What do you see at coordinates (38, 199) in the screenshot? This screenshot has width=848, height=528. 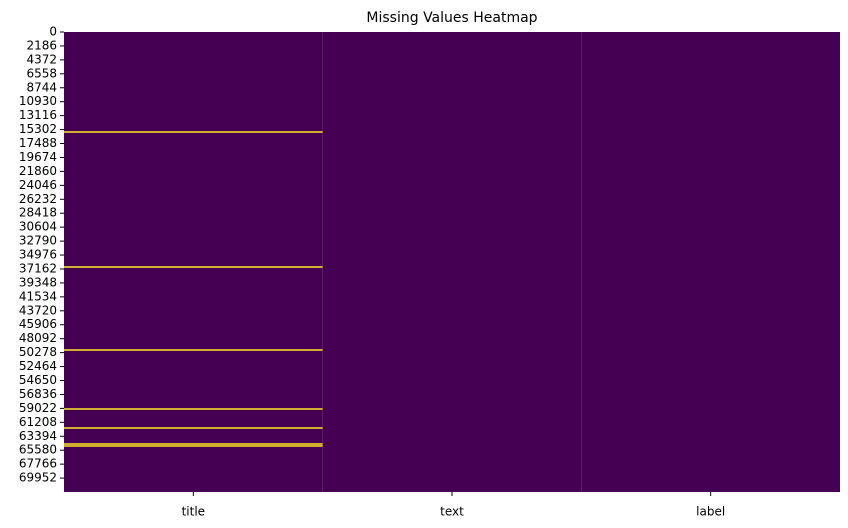 I see `y-tick-label: 26232` at bounding box center [38, 199].